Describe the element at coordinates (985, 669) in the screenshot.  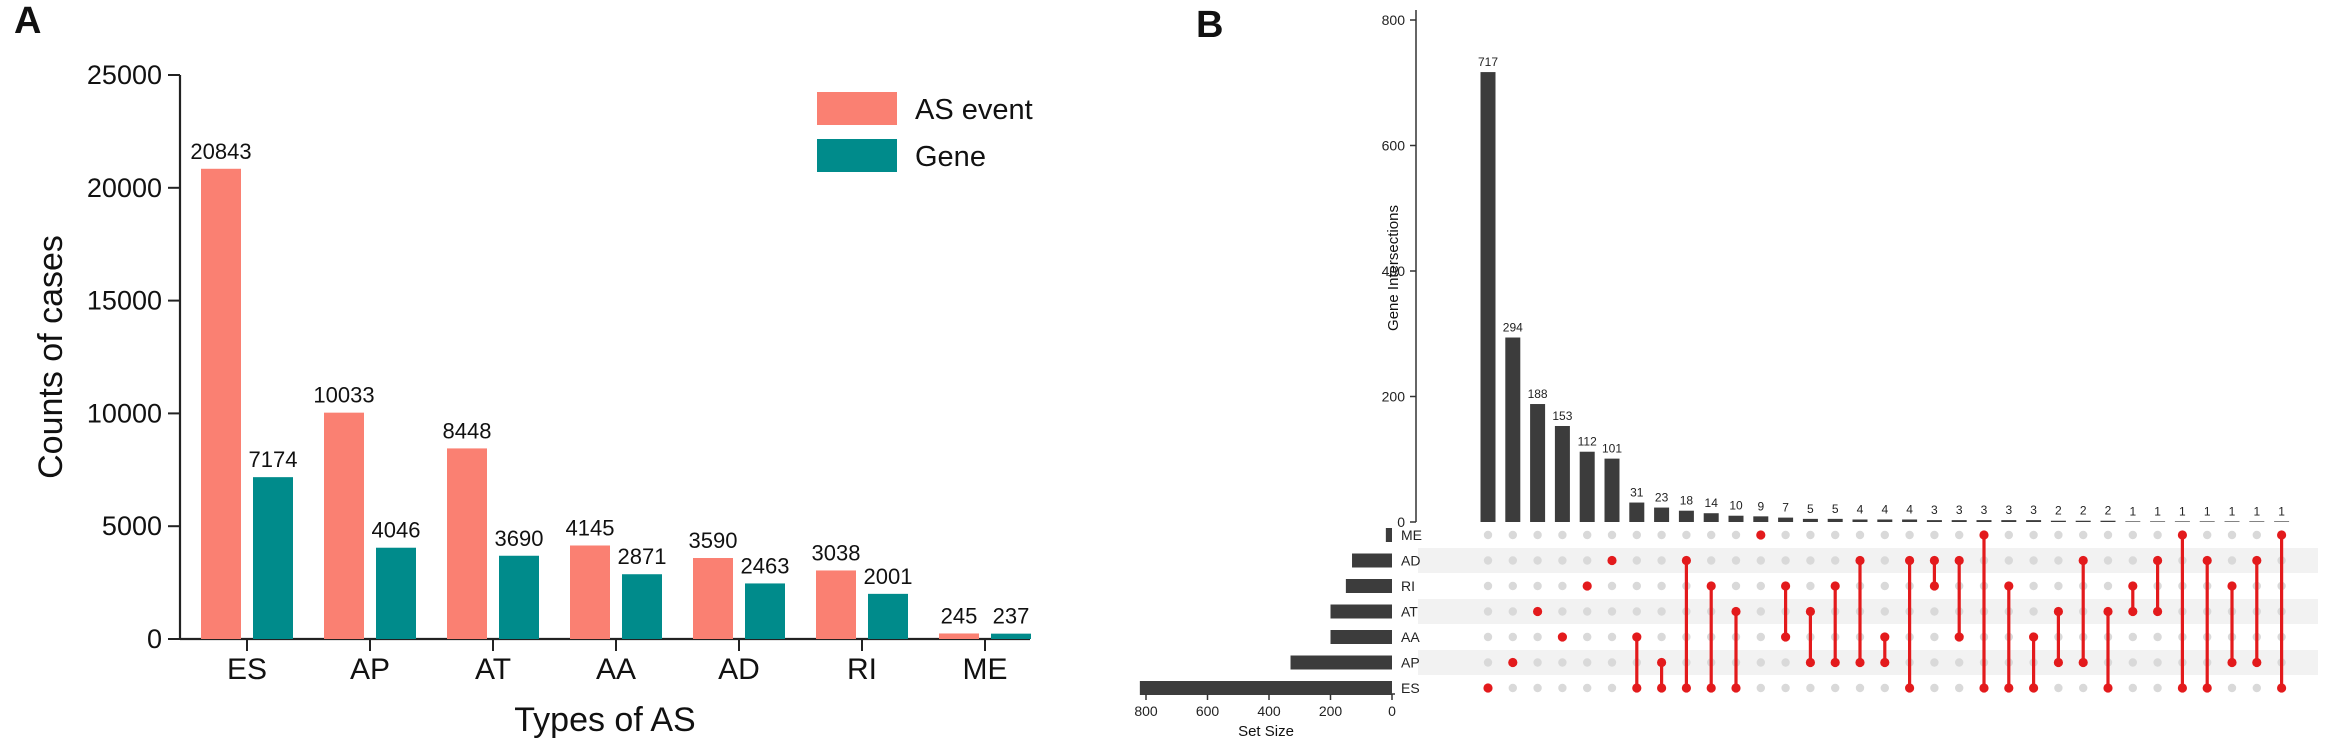
I see `a-x-tick-label: ME` at that location.